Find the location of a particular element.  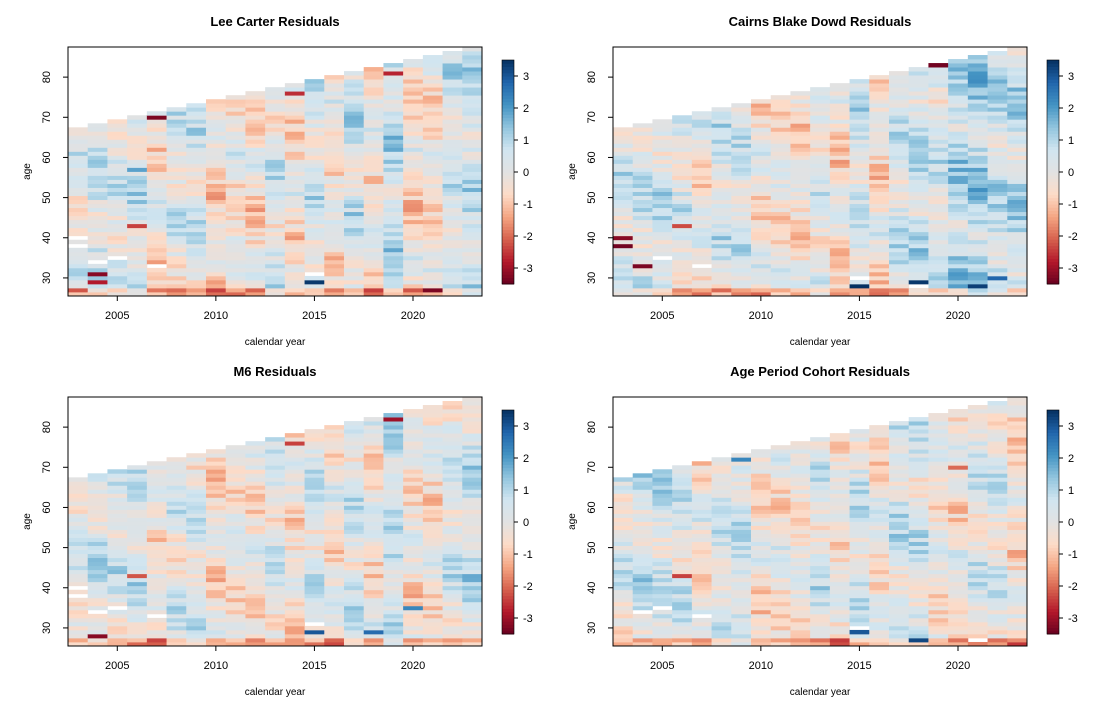

y-tick-label: 70 is located at coordinates (47, 467).